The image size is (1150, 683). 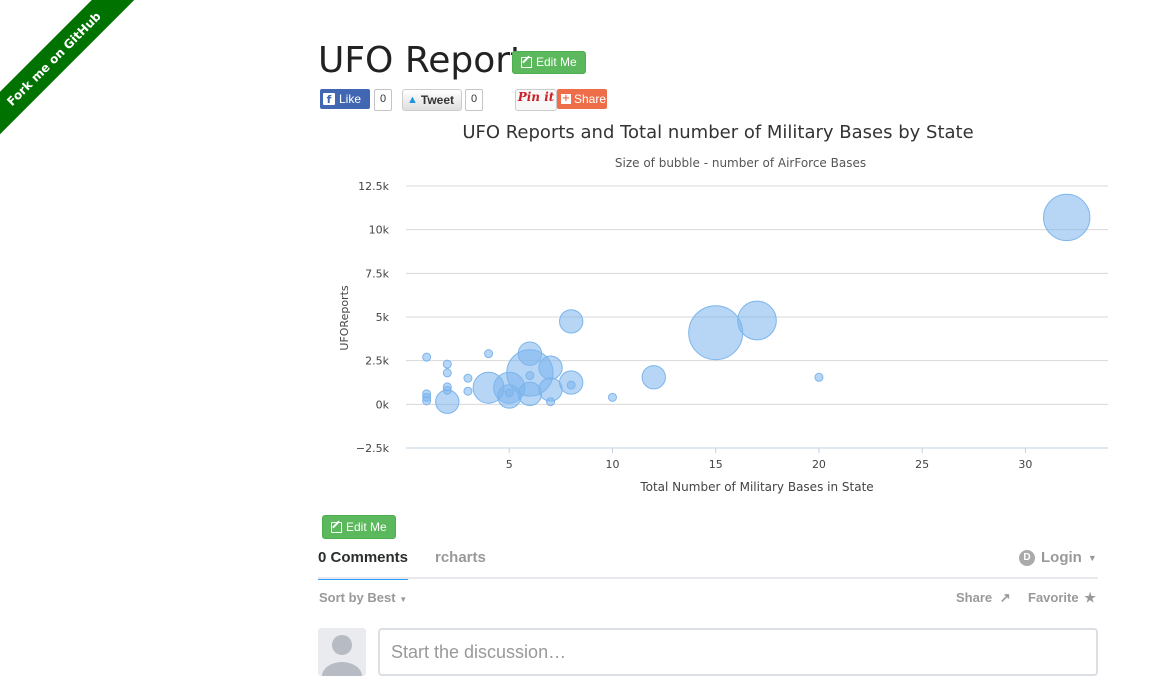 I want to click on sort-dropdown: Sort by Best ▼, so click(x=363, y=597).